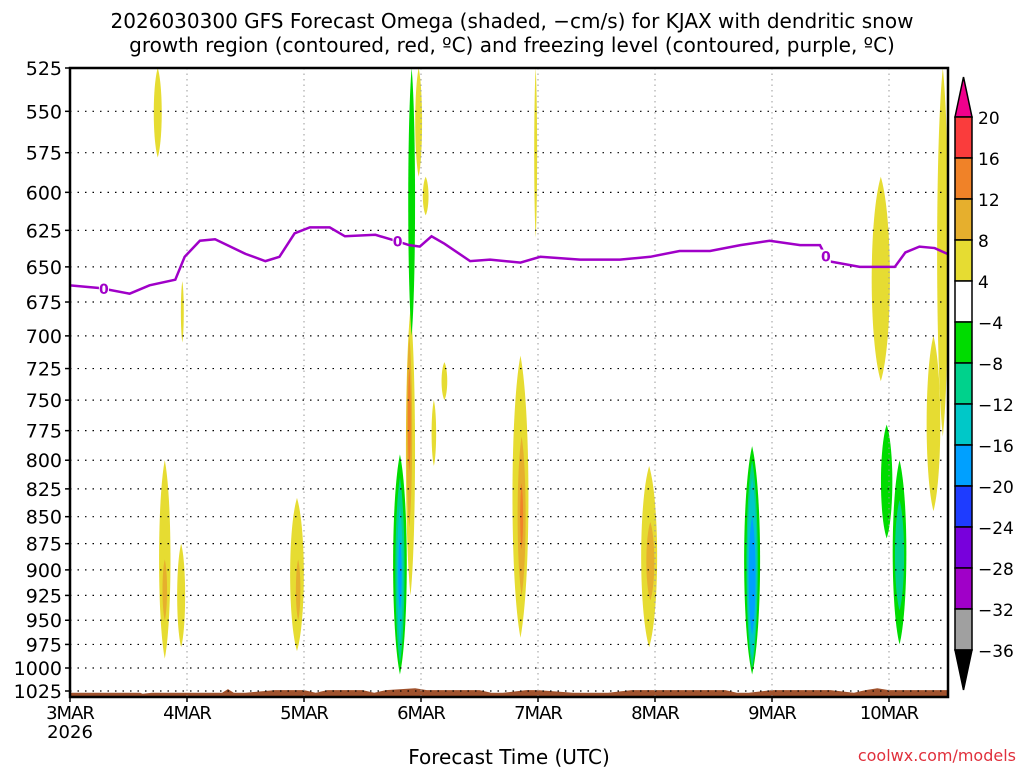  I want to click on y-tick-label: 925, so click(44, 596).